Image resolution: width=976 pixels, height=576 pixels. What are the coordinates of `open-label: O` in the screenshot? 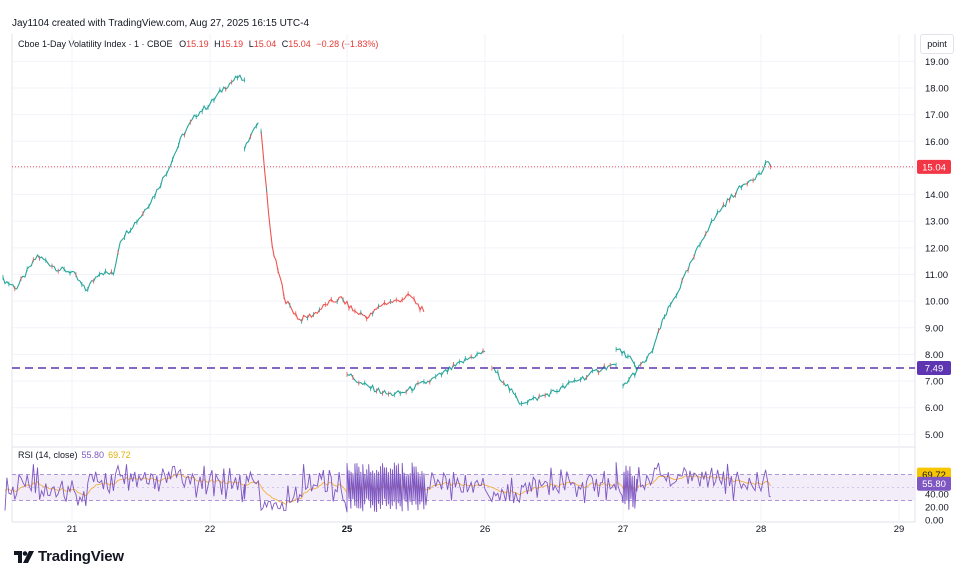 It's located at (183, 44).